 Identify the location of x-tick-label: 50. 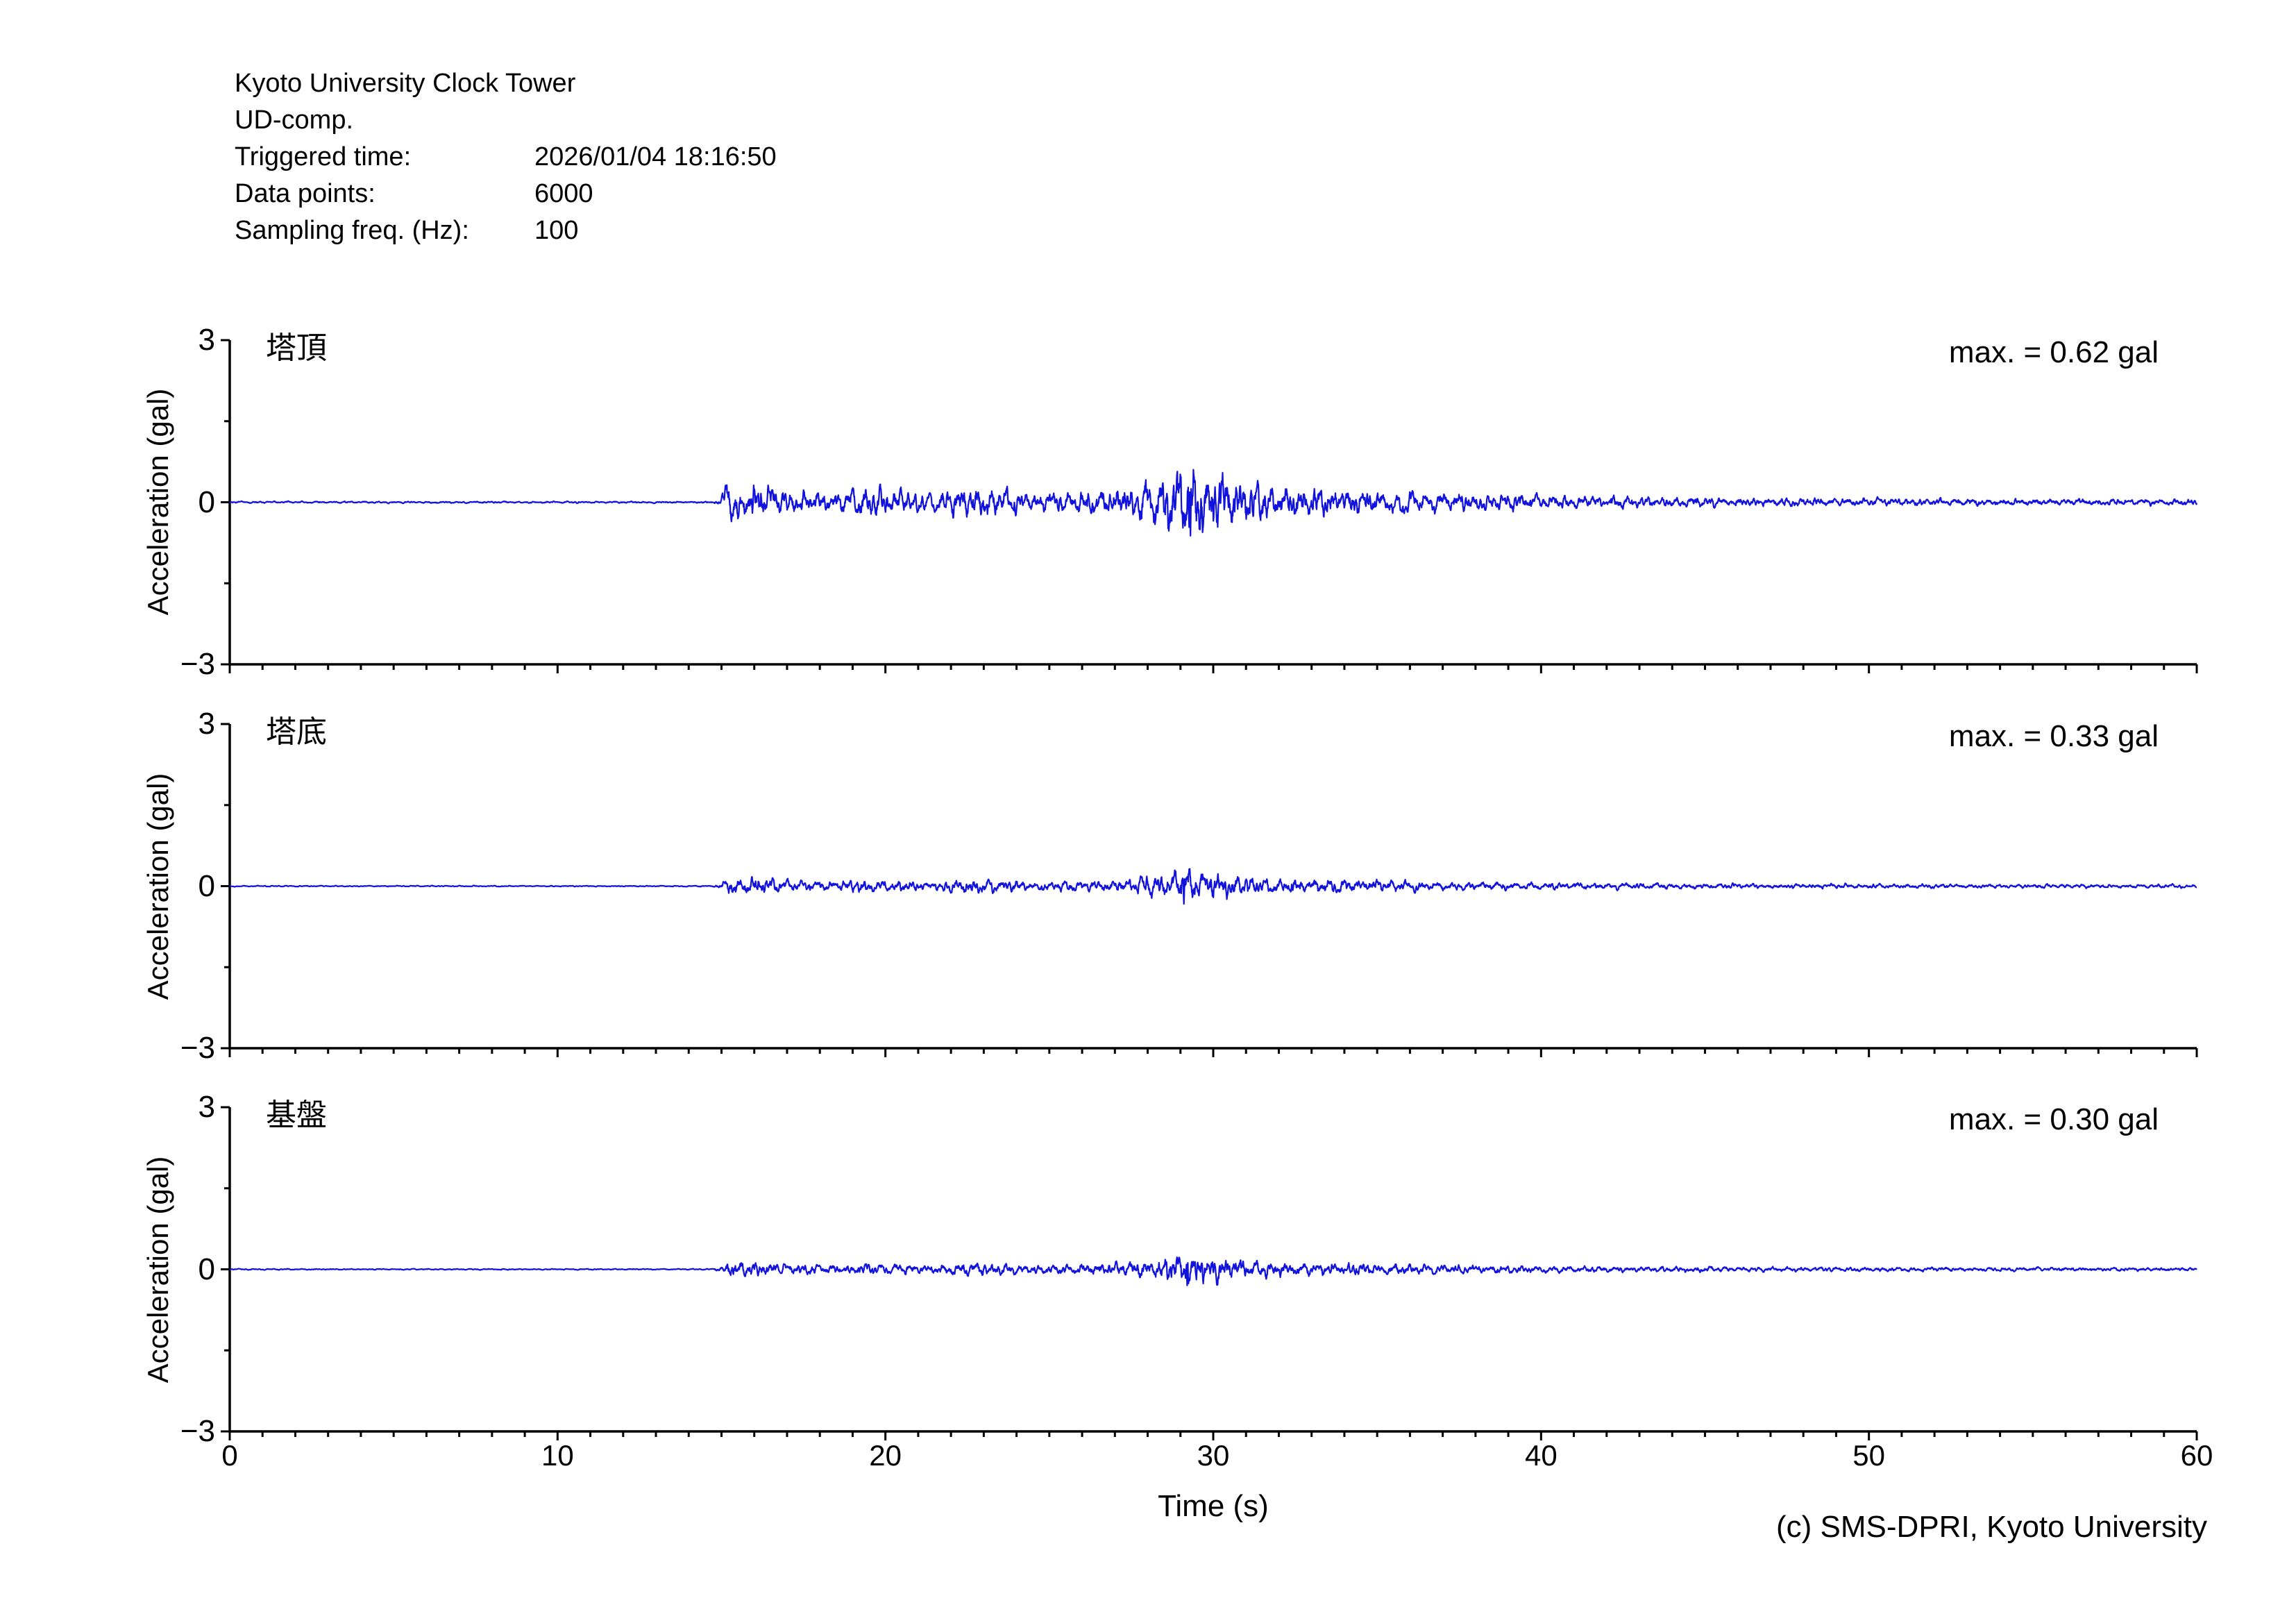
(1869, 1455).